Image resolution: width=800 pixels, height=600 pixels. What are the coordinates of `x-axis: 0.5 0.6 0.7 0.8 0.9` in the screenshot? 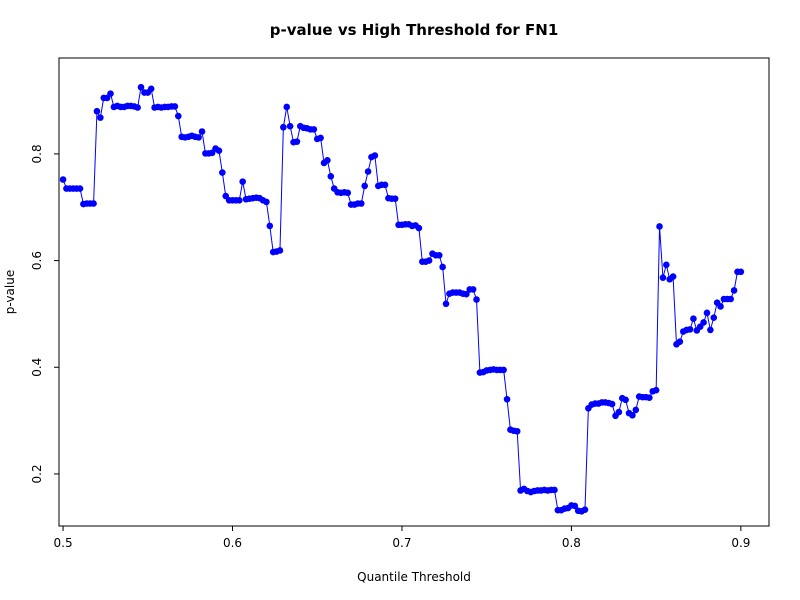 It's located at (402, 538).